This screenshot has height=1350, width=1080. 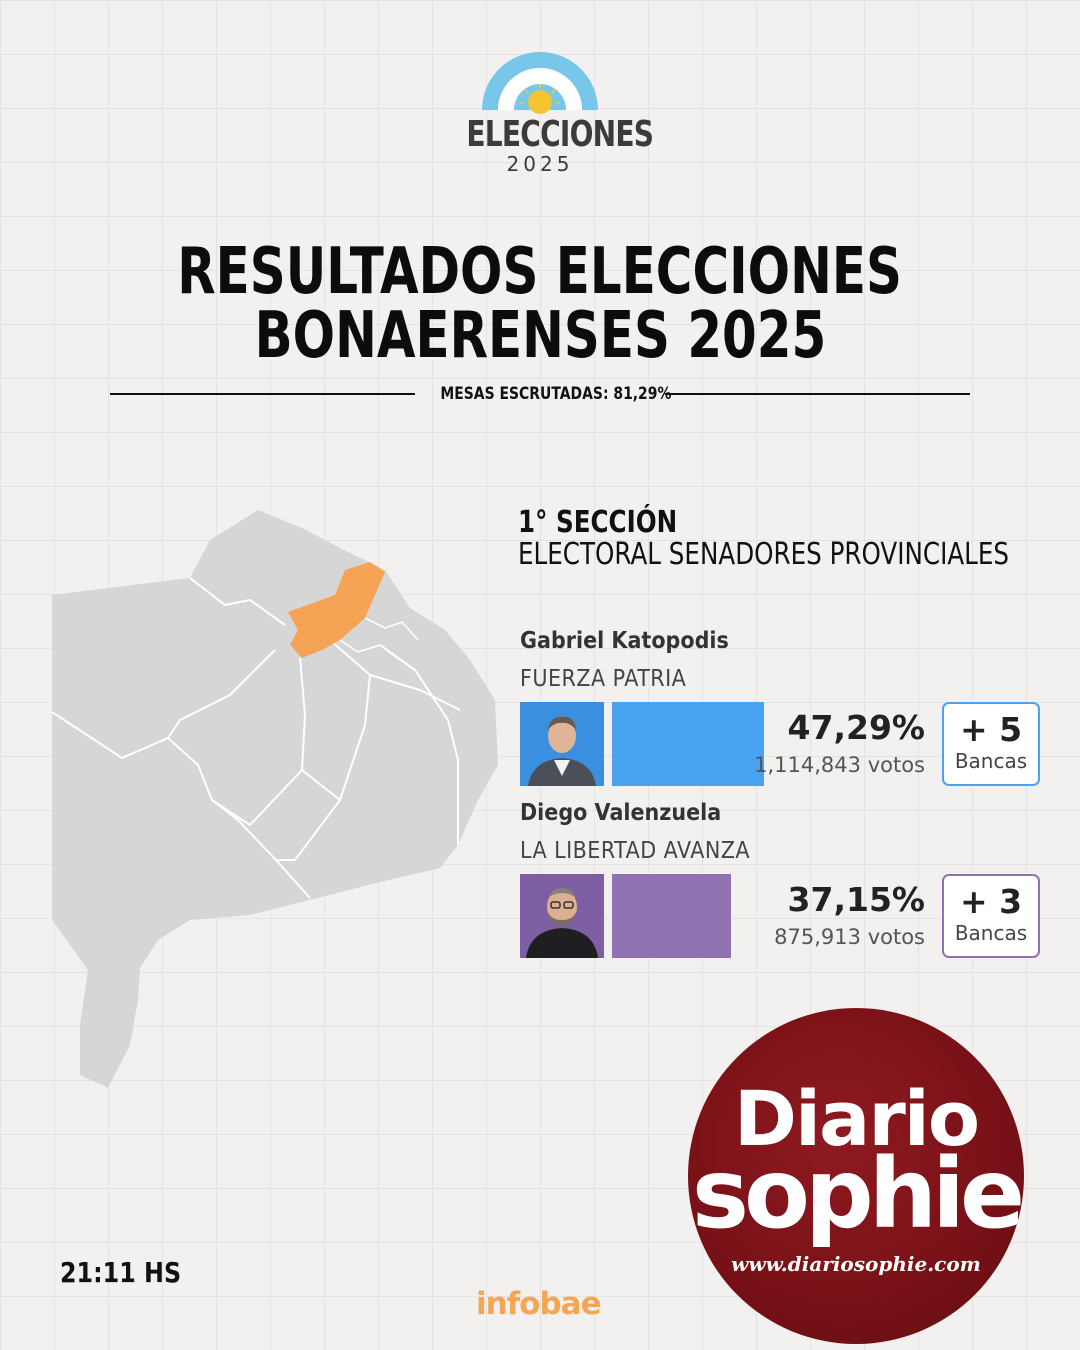 I want to click on seats-count: + 3, so click(x=991, y=901).